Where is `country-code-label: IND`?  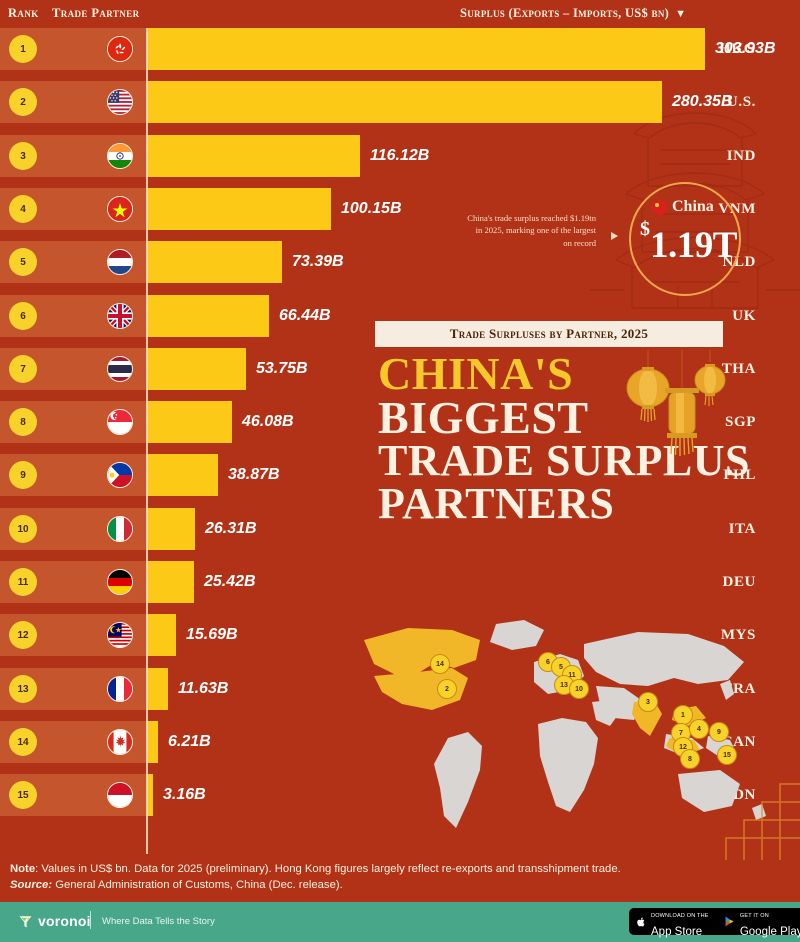
country-code-label: IND is located at coordinates (741, 155).